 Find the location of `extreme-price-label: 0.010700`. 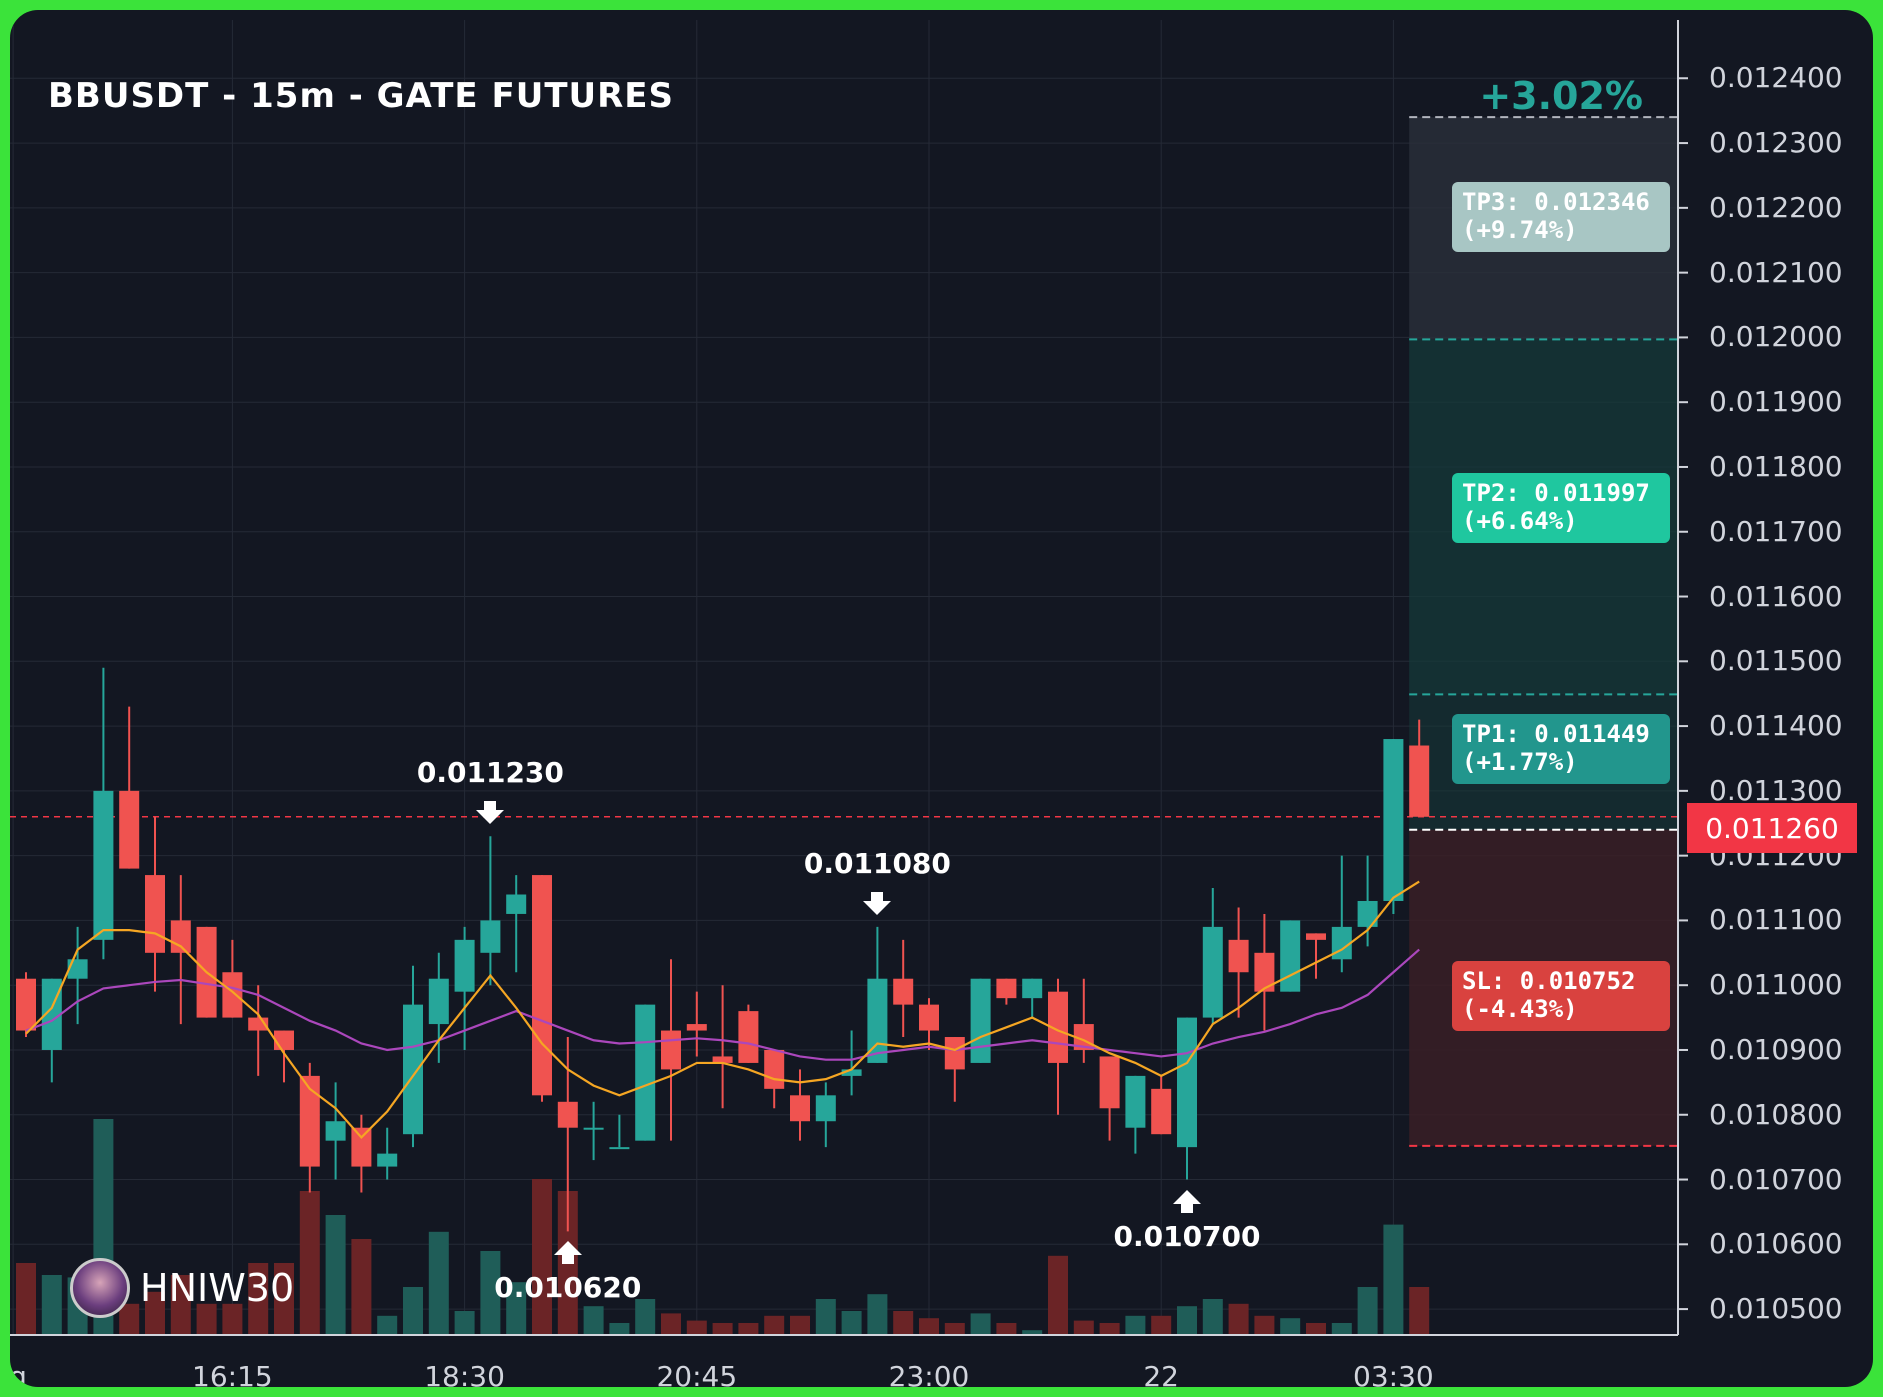

extreme-price-label: 0.010700 is located at coordinates (1187, 1236).